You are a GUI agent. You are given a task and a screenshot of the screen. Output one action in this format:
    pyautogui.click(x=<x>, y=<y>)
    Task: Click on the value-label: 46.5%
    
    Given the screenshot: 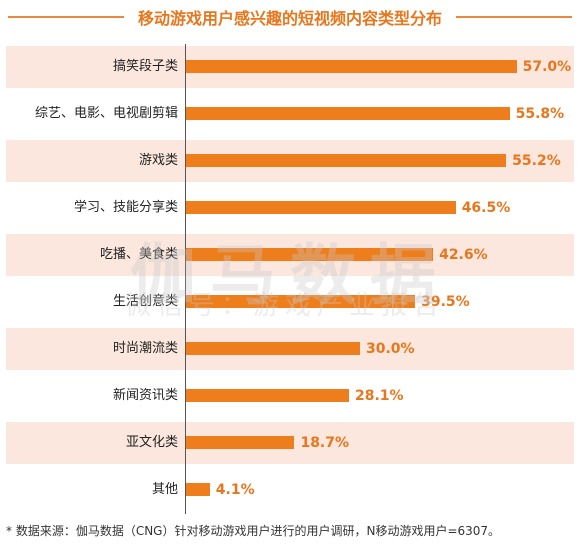 What is the action you would take?
    pyautogui.click(x=486, y=208)
    